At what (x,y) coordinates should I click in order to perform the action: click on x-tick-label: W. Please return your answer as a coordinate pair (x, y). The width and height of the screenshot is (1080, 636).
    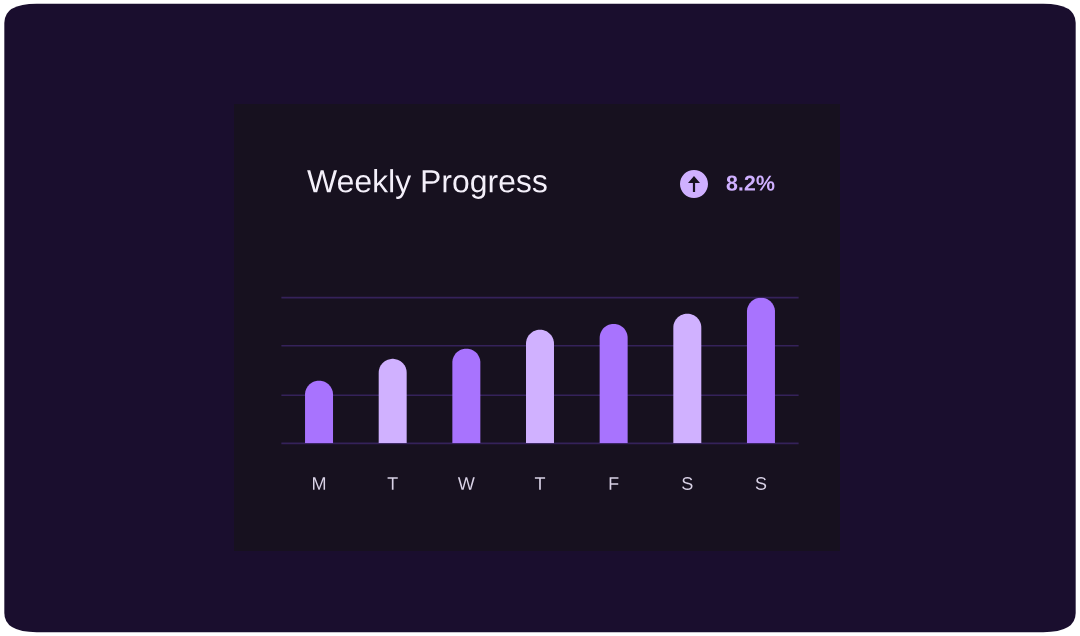
    Looking at the image, I should click on (466, 483).